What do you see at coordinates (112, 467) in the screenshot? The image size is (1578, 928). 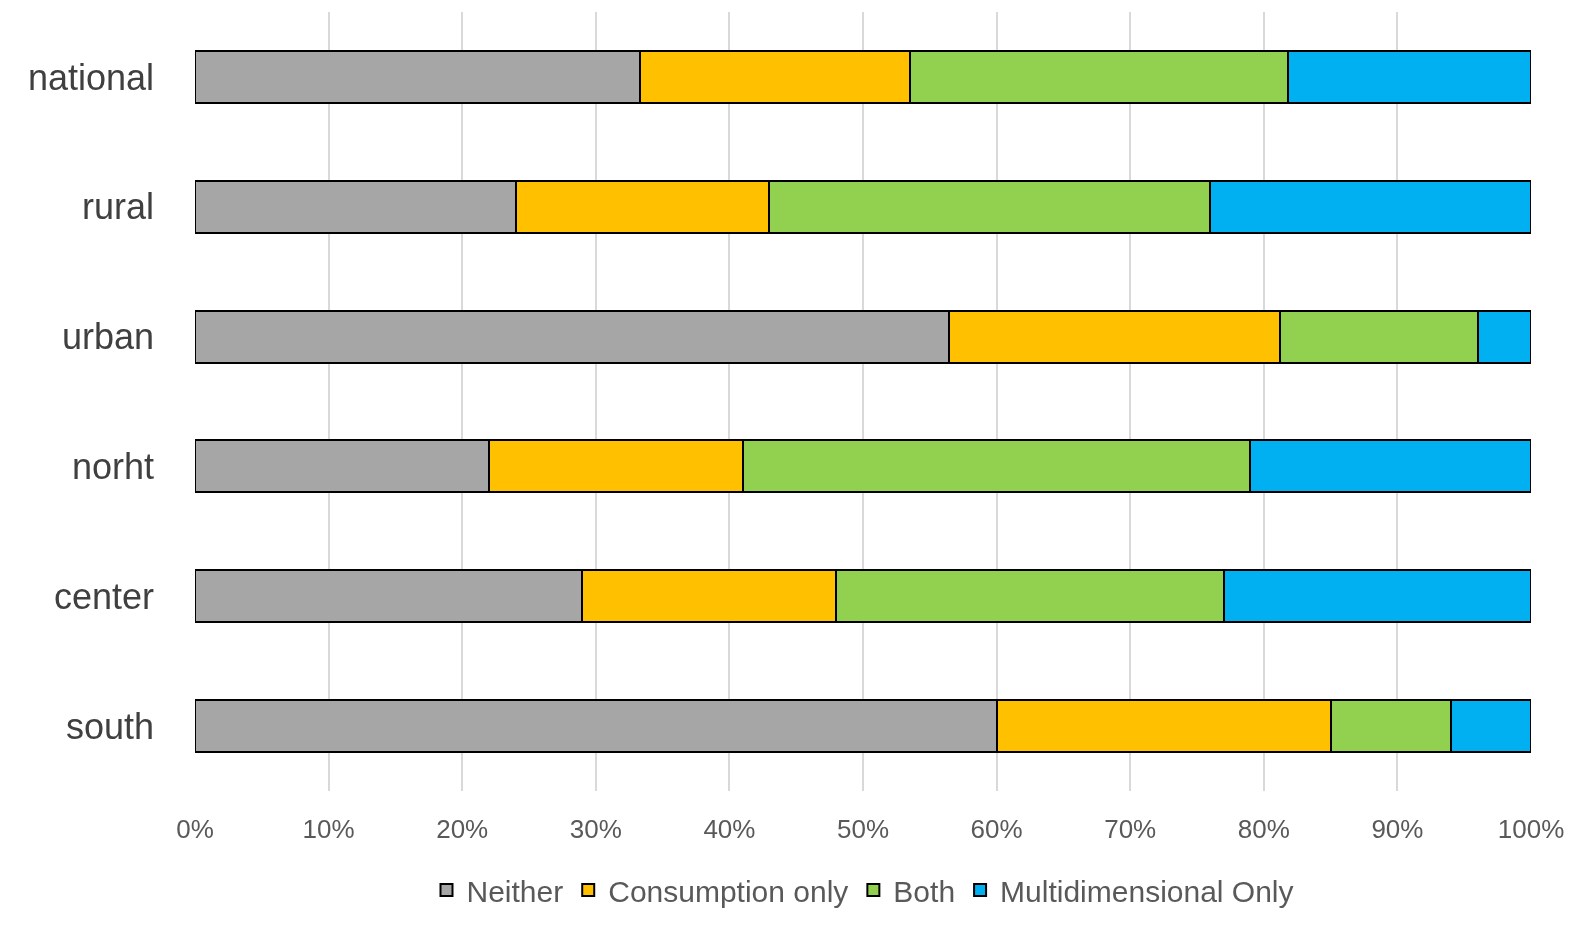 I see `y-tick-label: norht` at bounding box center [112, 467].